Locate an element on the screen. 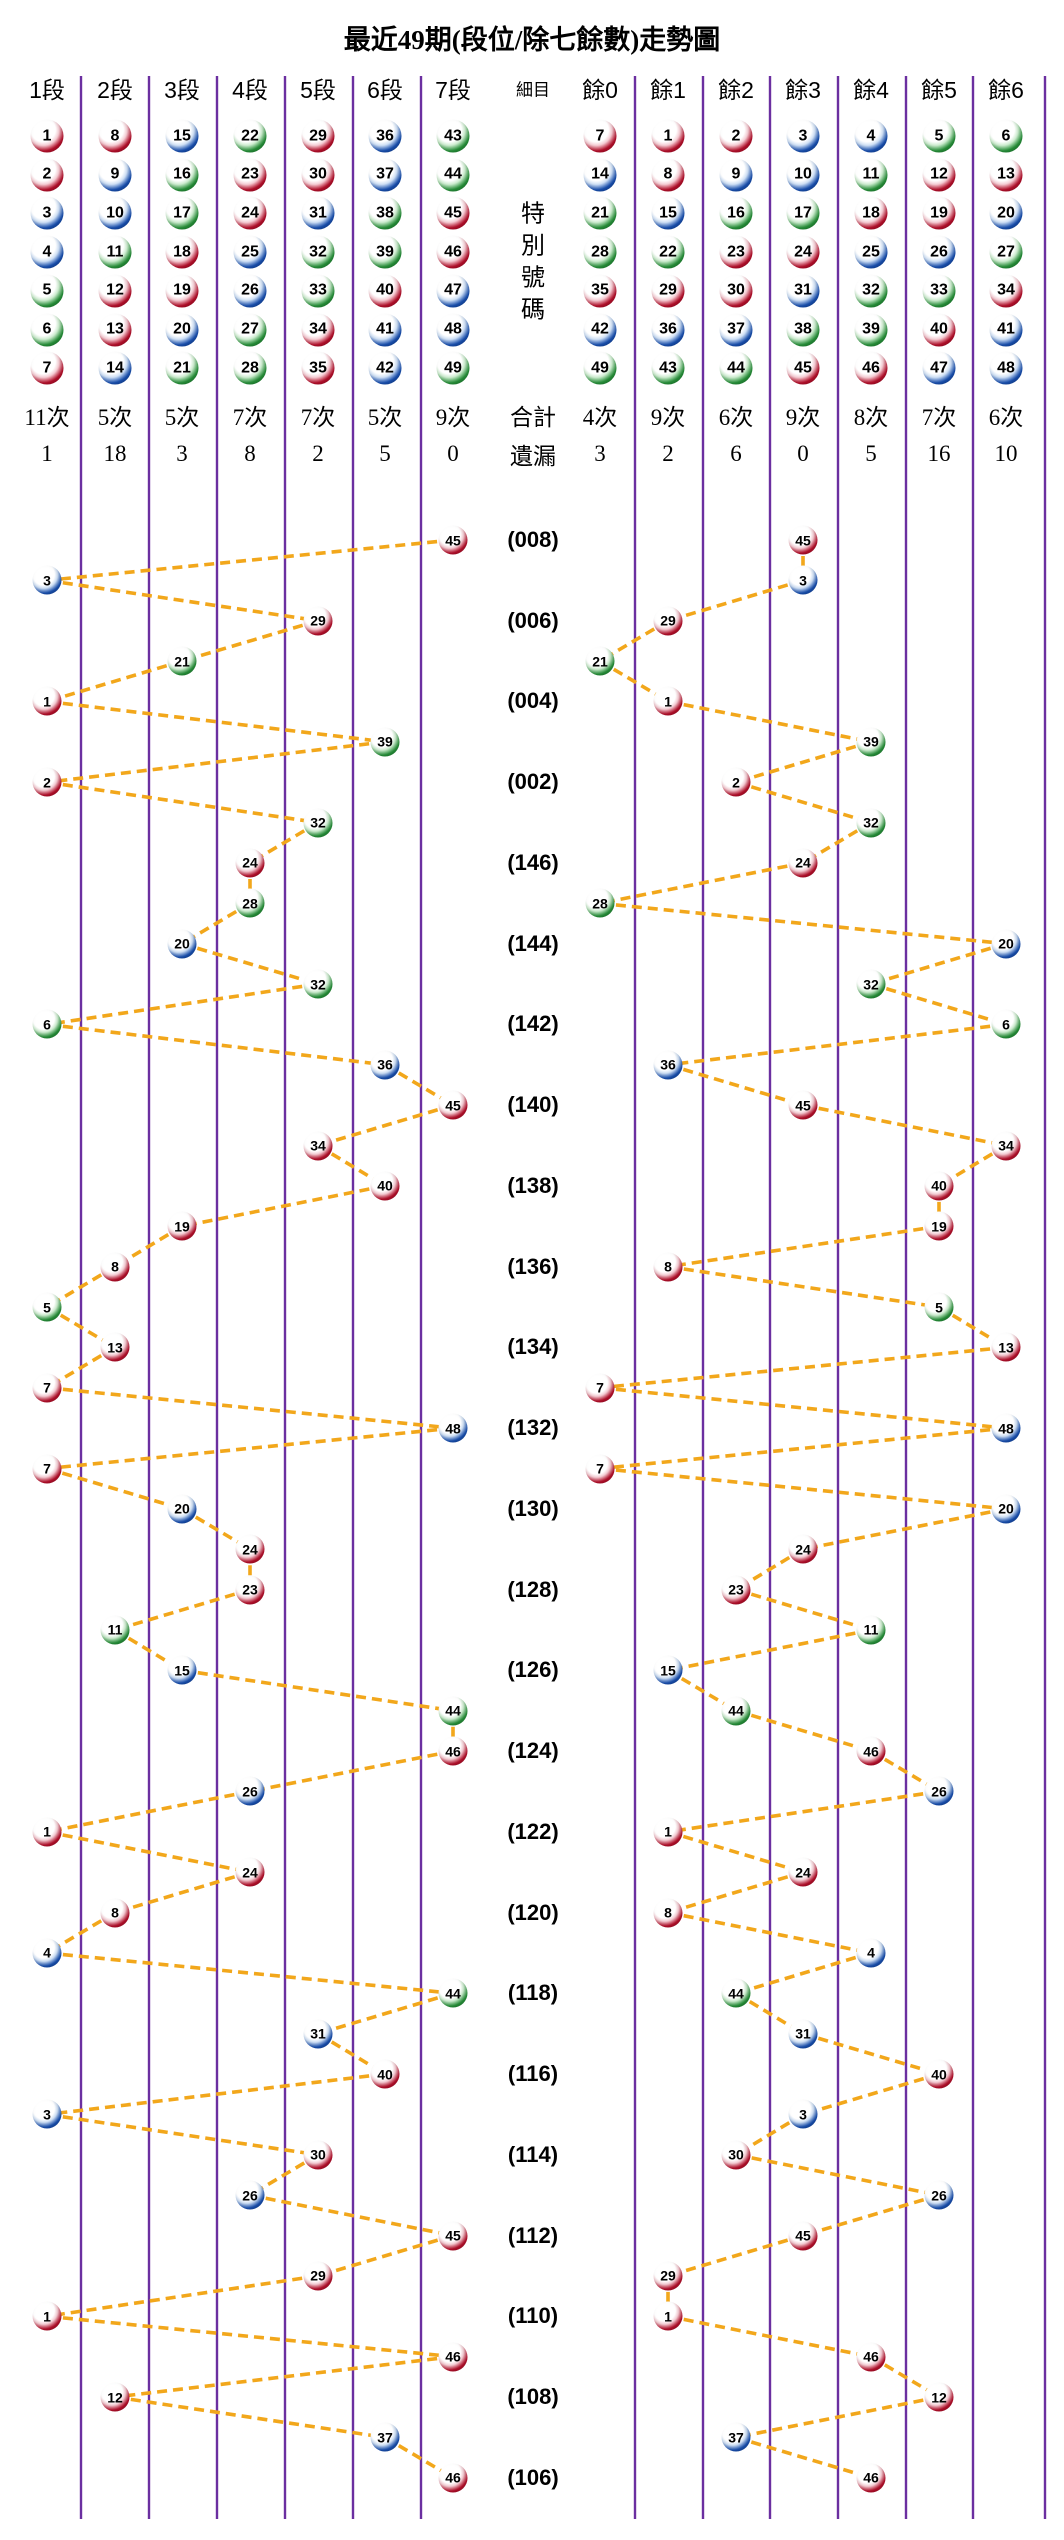  ball-43: 43 is located at coordinates (668, 368).